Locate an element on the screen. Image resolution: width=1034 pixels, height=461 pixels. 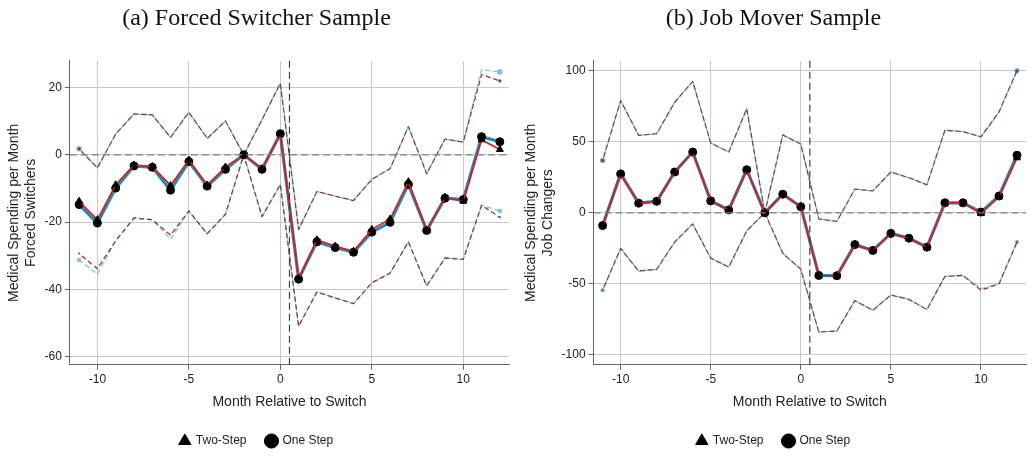
y-tick-label: 50 is located at coordinates (579, 141).